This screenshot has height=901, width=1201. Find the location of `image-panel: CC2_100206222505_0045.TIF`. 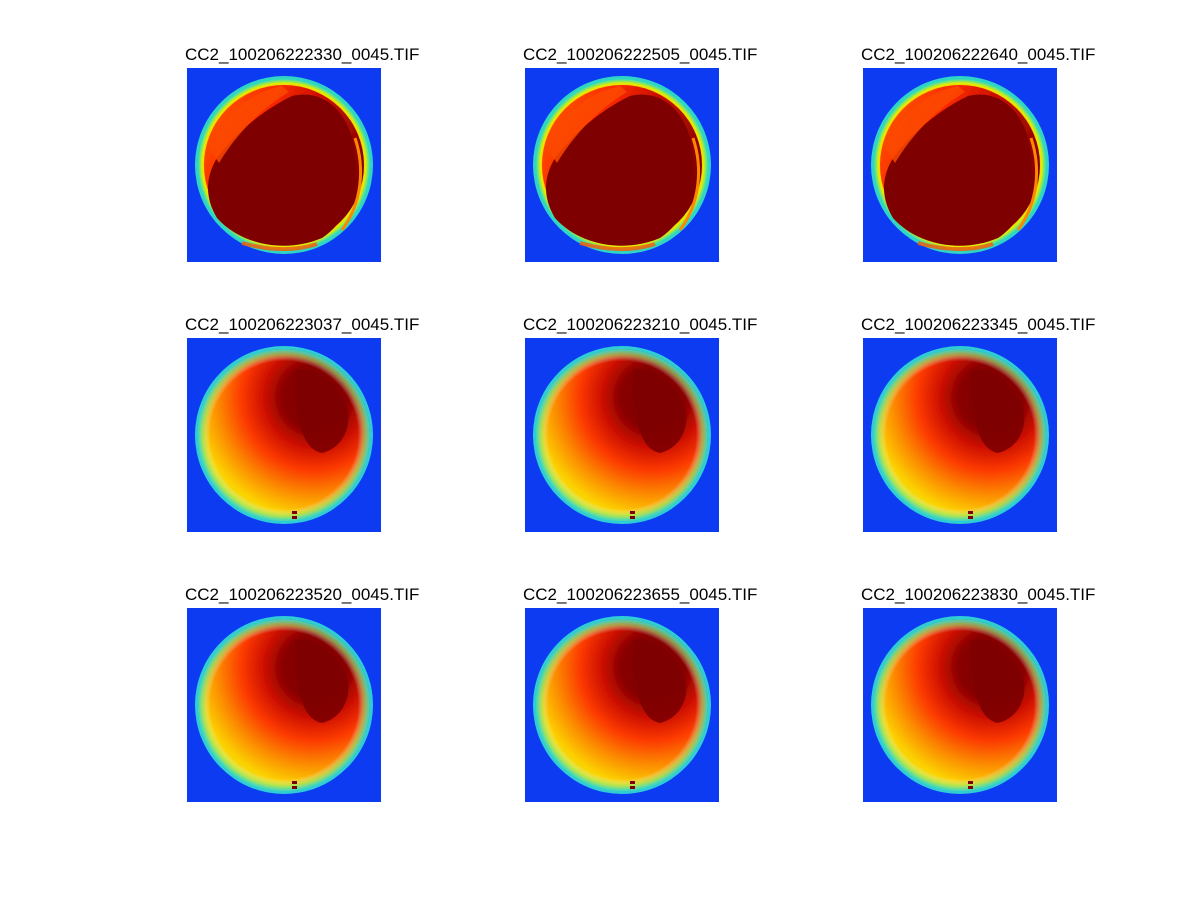

image-panel: CC2_100206222505_0045.TIF is located at coordinates (658, 164).